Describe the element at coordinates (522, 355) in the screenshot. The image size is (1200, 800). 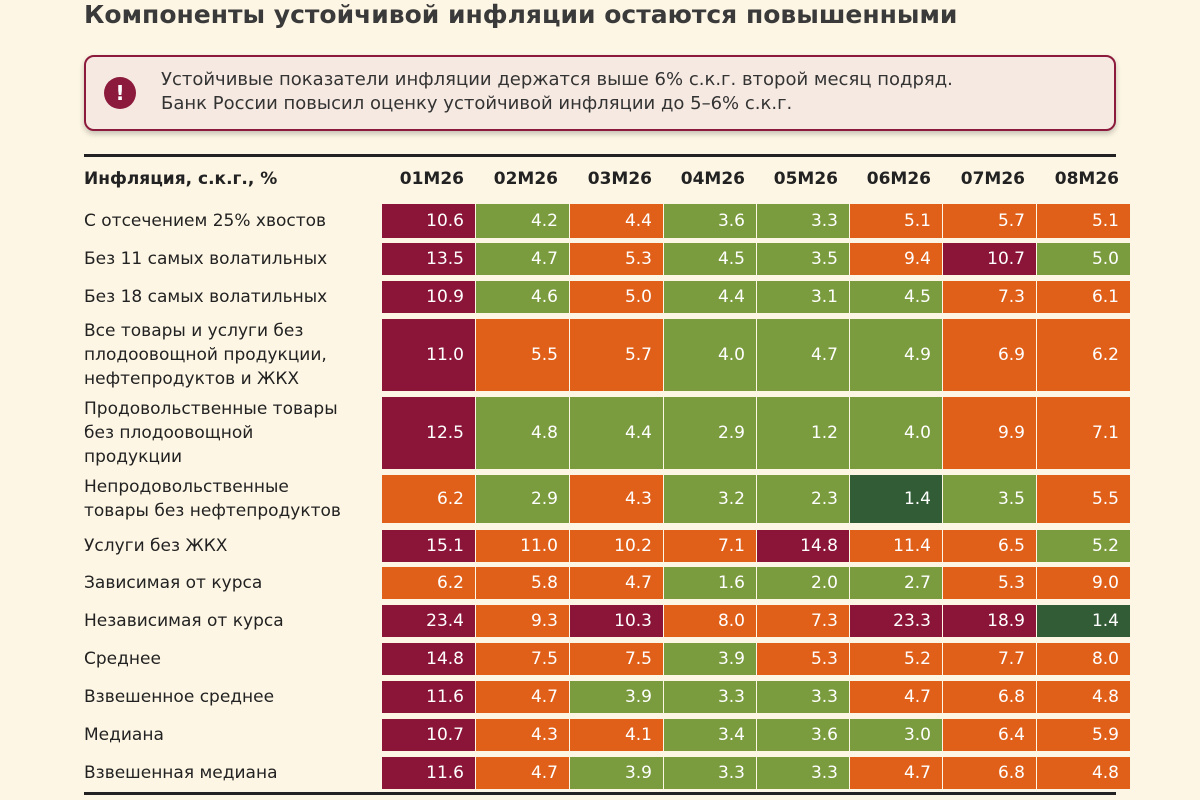
I see `heatmap-cell: 5.5` at that location.